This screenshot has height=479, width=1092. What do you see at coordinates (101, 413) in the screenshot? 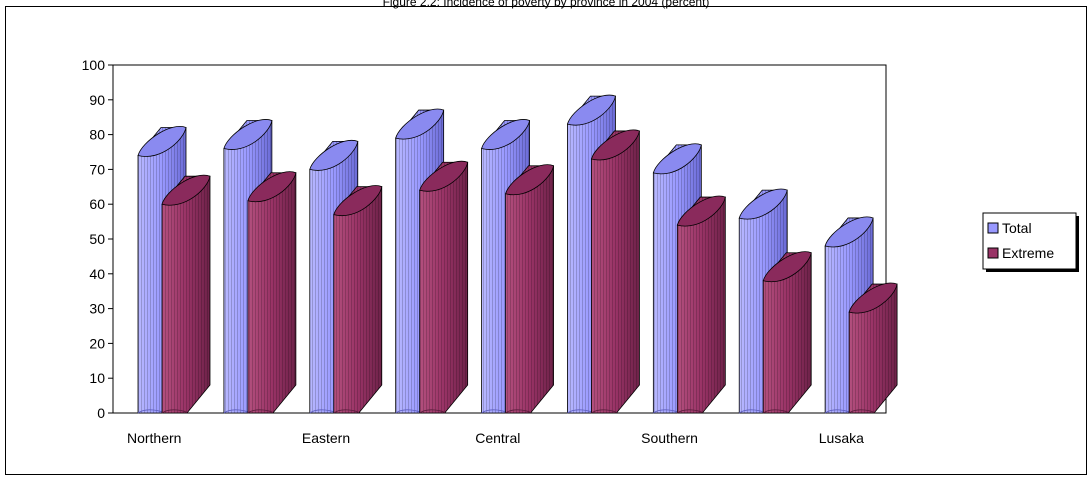
I see `y-tick-label: 0` at bounding box center [101, 413].